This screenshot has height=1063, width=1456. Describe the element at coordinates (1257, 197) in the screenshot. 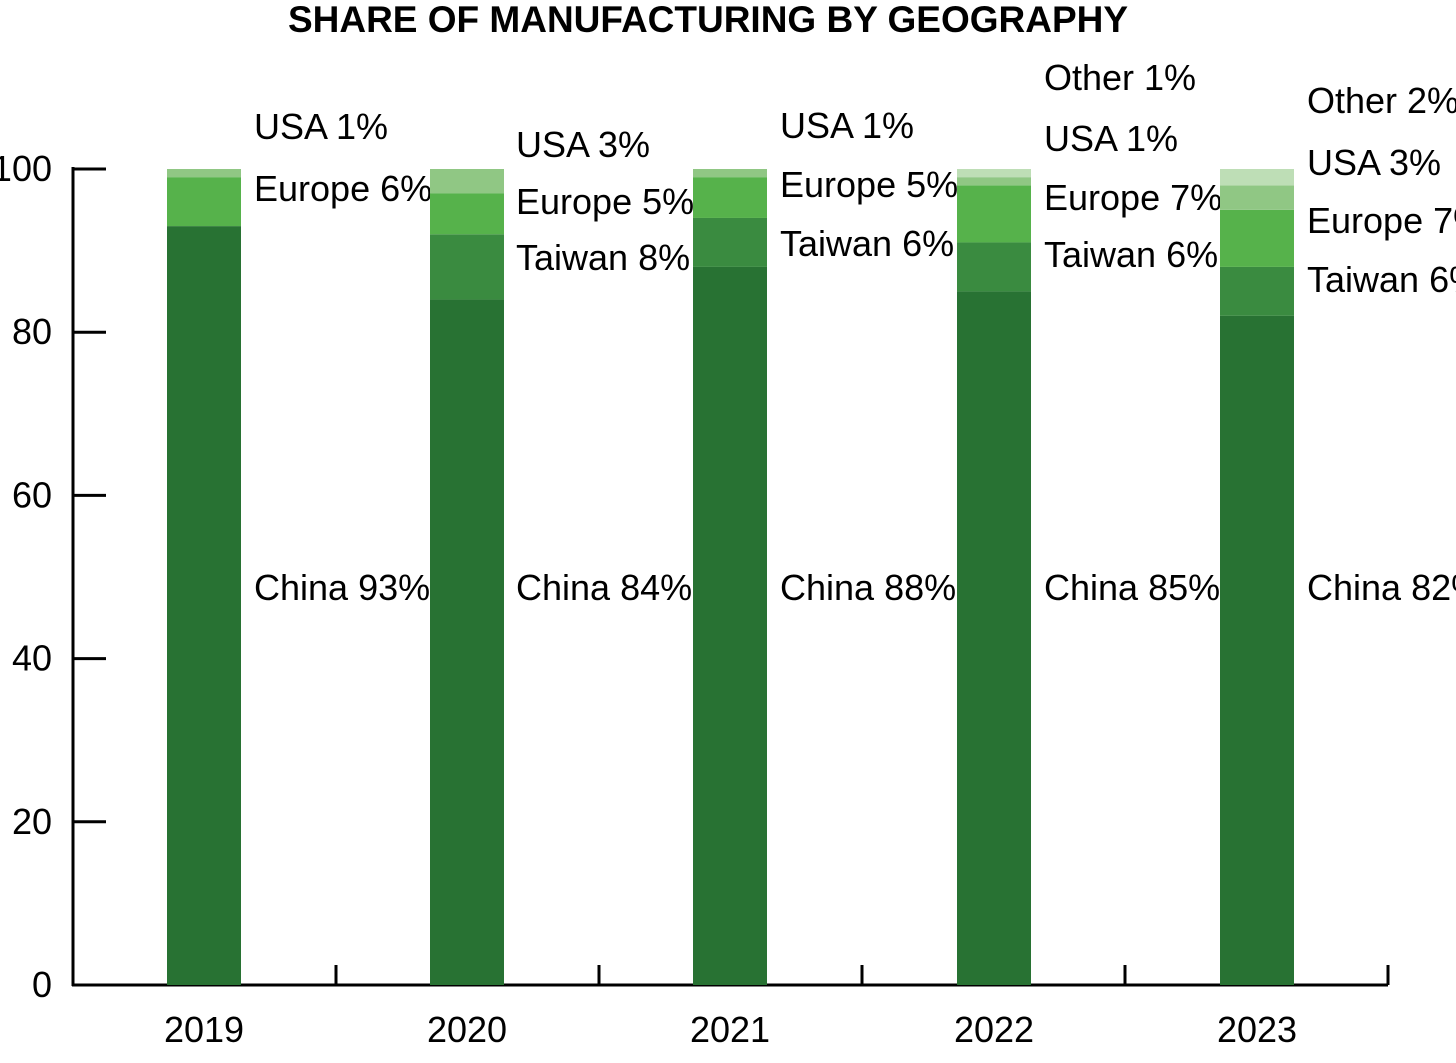

I see `bar-usa-2023` at that location.